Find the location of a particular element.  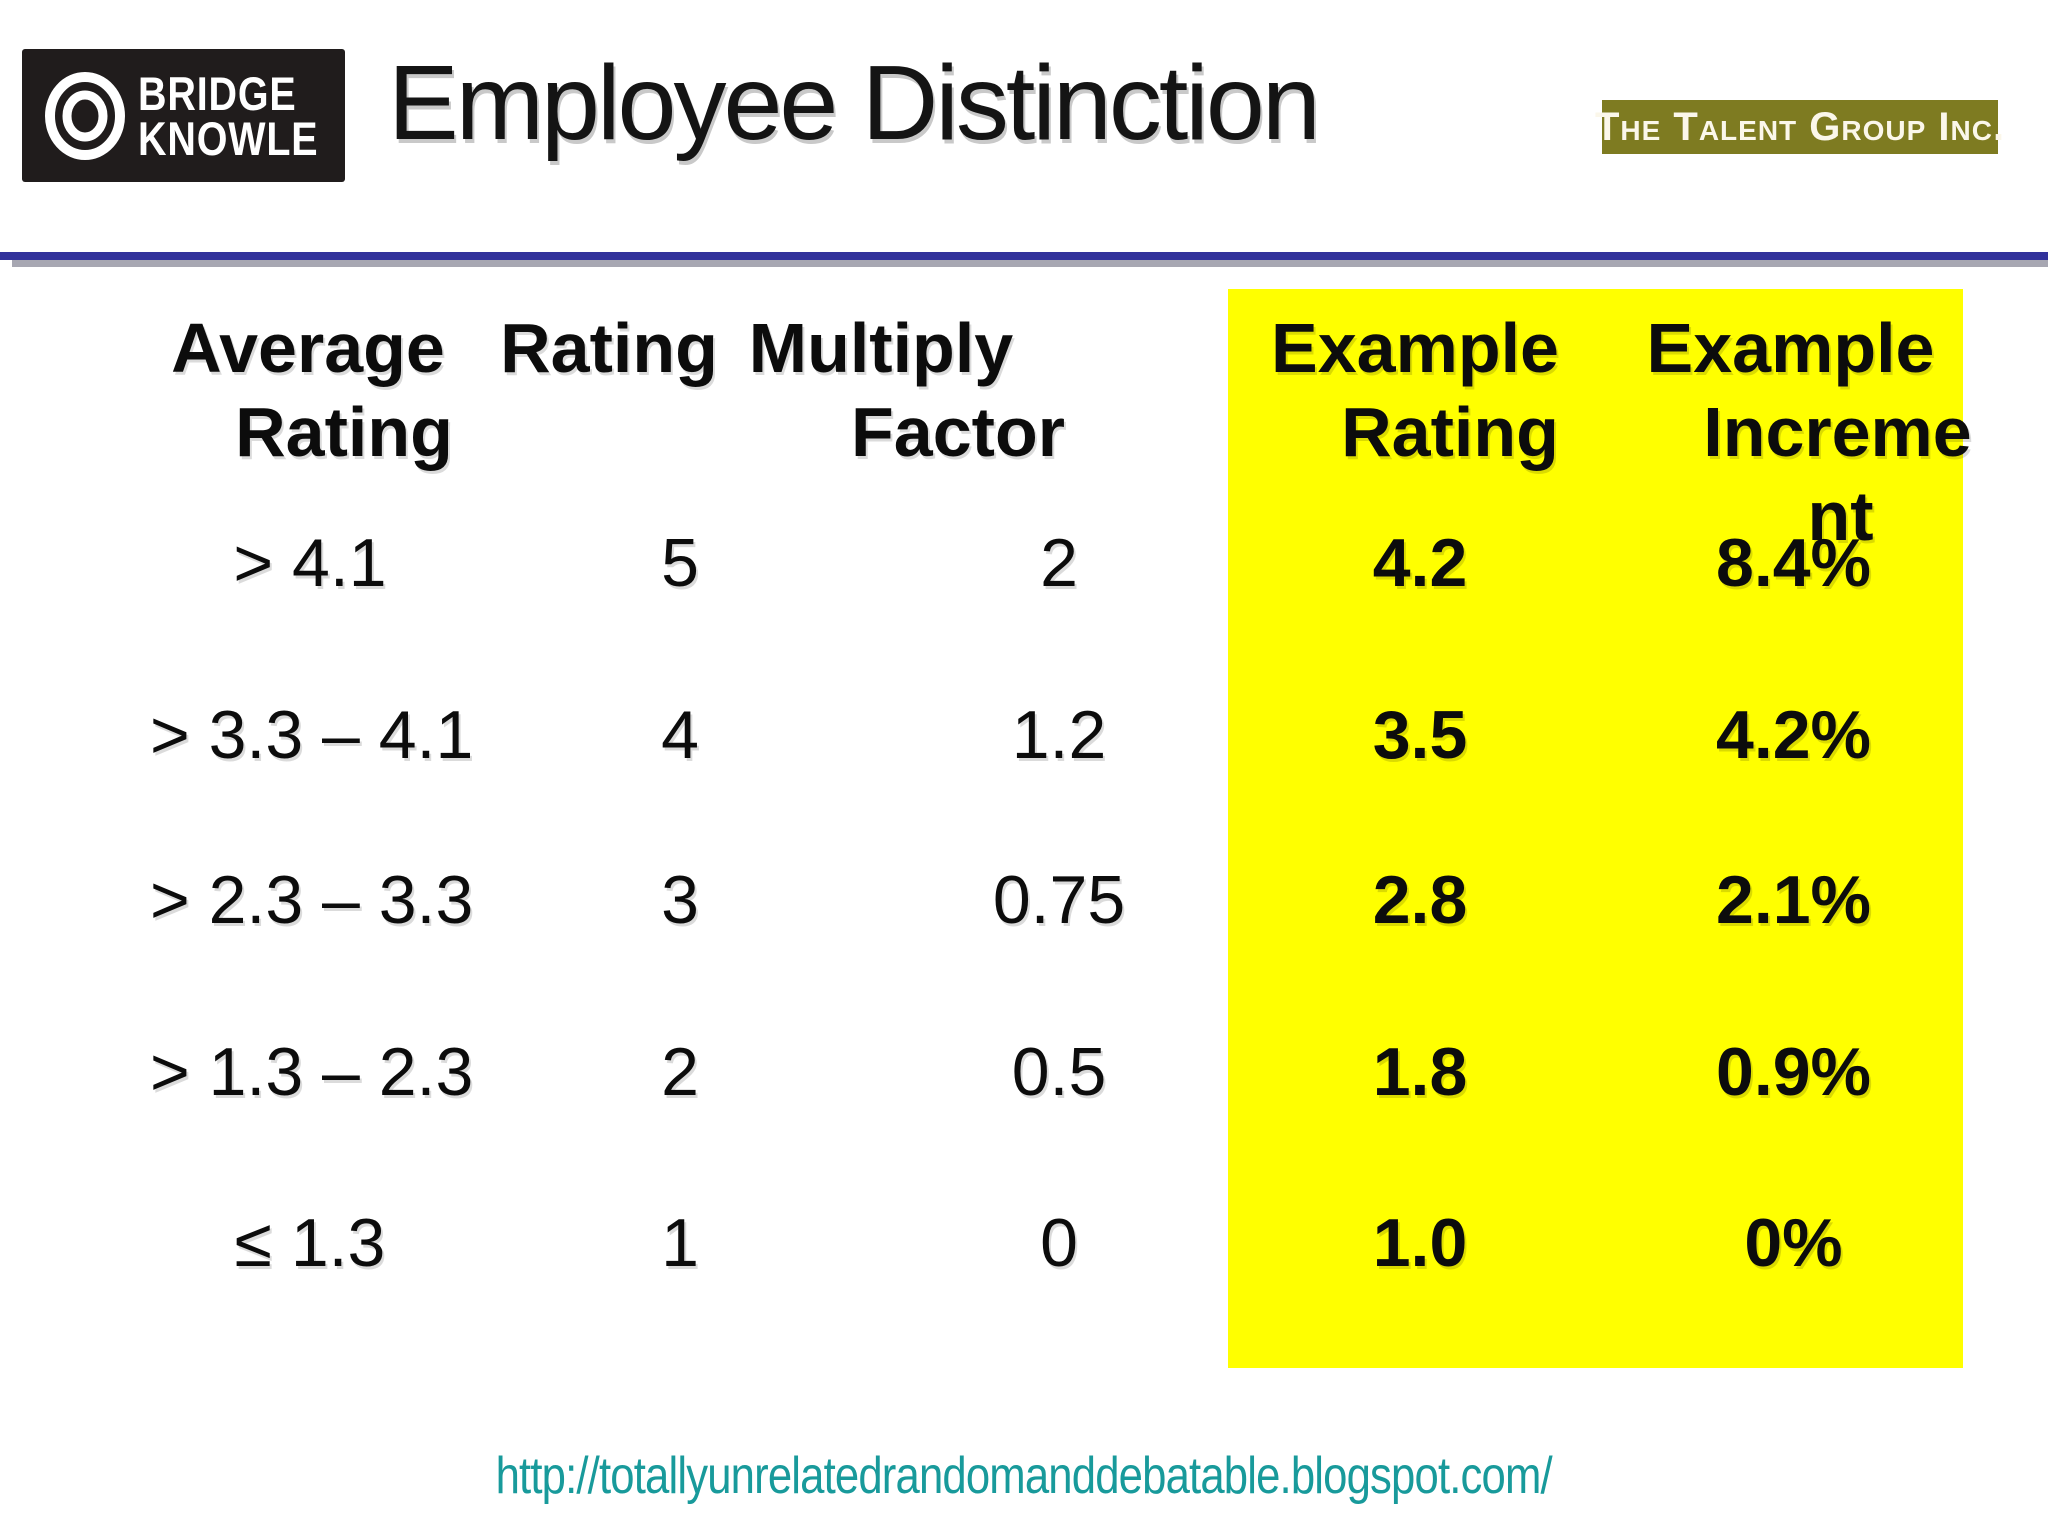

table-cell: > 4.1 is located at coordinates (310, 563).